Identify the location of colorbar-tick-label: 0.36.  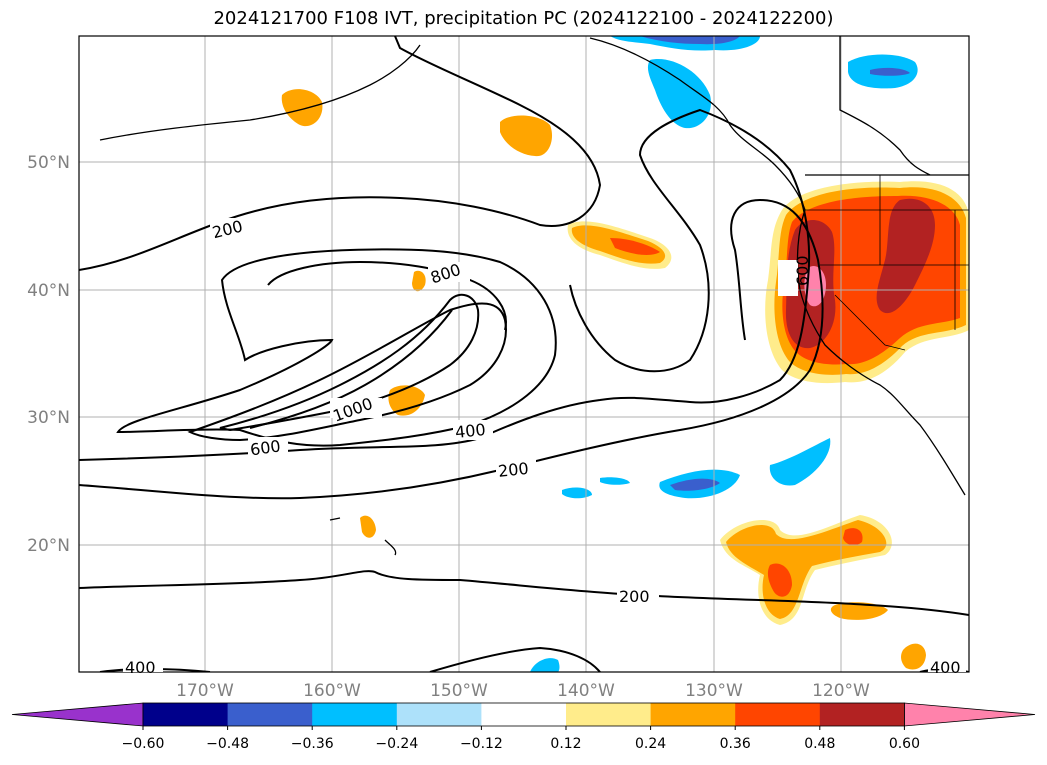
(735, 744).